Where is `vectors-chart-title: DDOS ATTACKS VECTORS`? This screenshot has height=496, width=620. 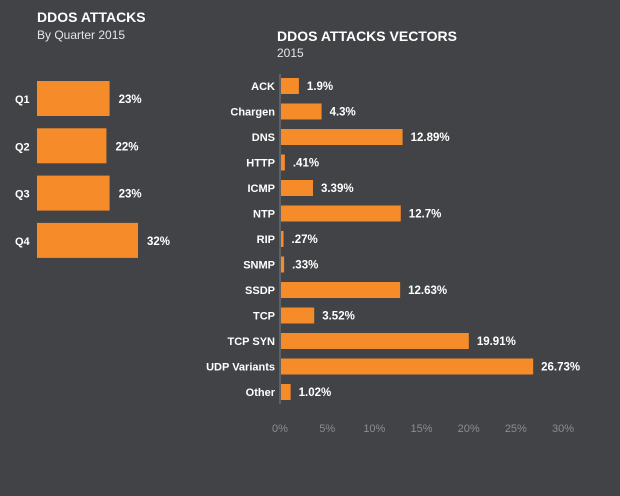 vectors-chart-title: DDOS ATTACKS VECTORS is located at coordinates (367, 36).